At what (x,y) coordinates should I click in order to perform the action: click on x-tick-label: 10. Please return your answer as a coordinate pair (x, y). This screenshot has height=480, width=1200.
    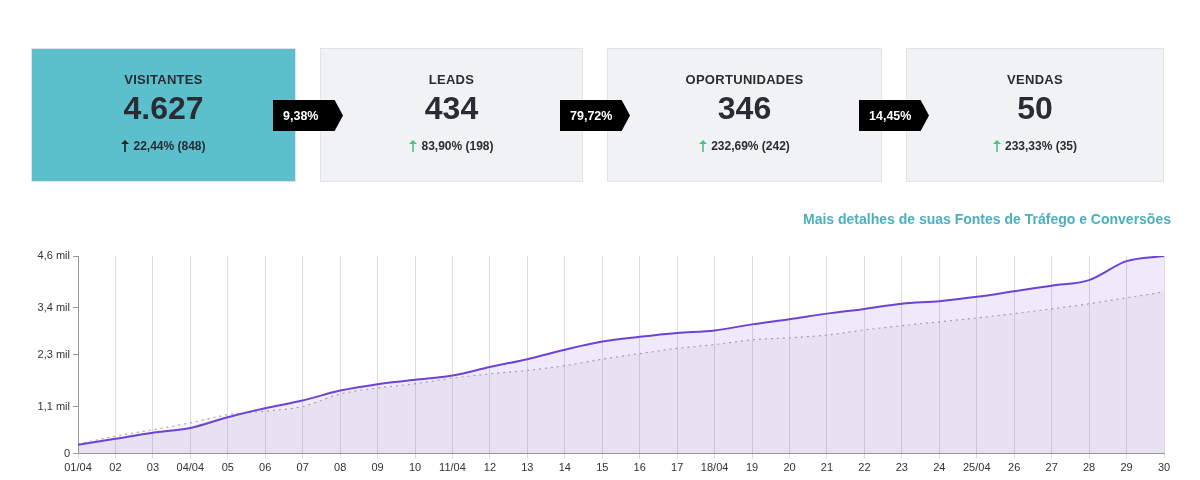
    Looking at the image, I should click on (415, 467).